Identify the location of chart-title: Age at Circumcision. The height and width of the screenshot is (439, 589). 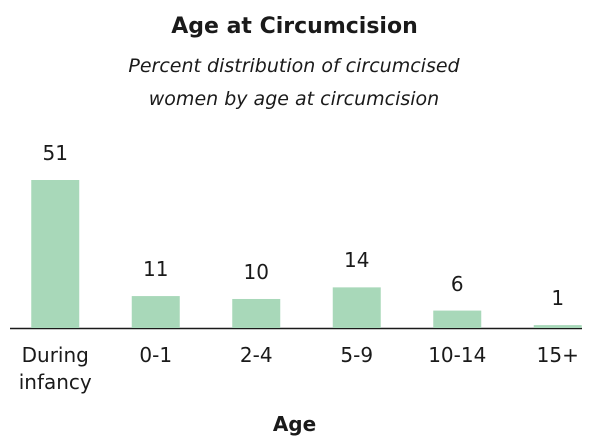
(294, 26).